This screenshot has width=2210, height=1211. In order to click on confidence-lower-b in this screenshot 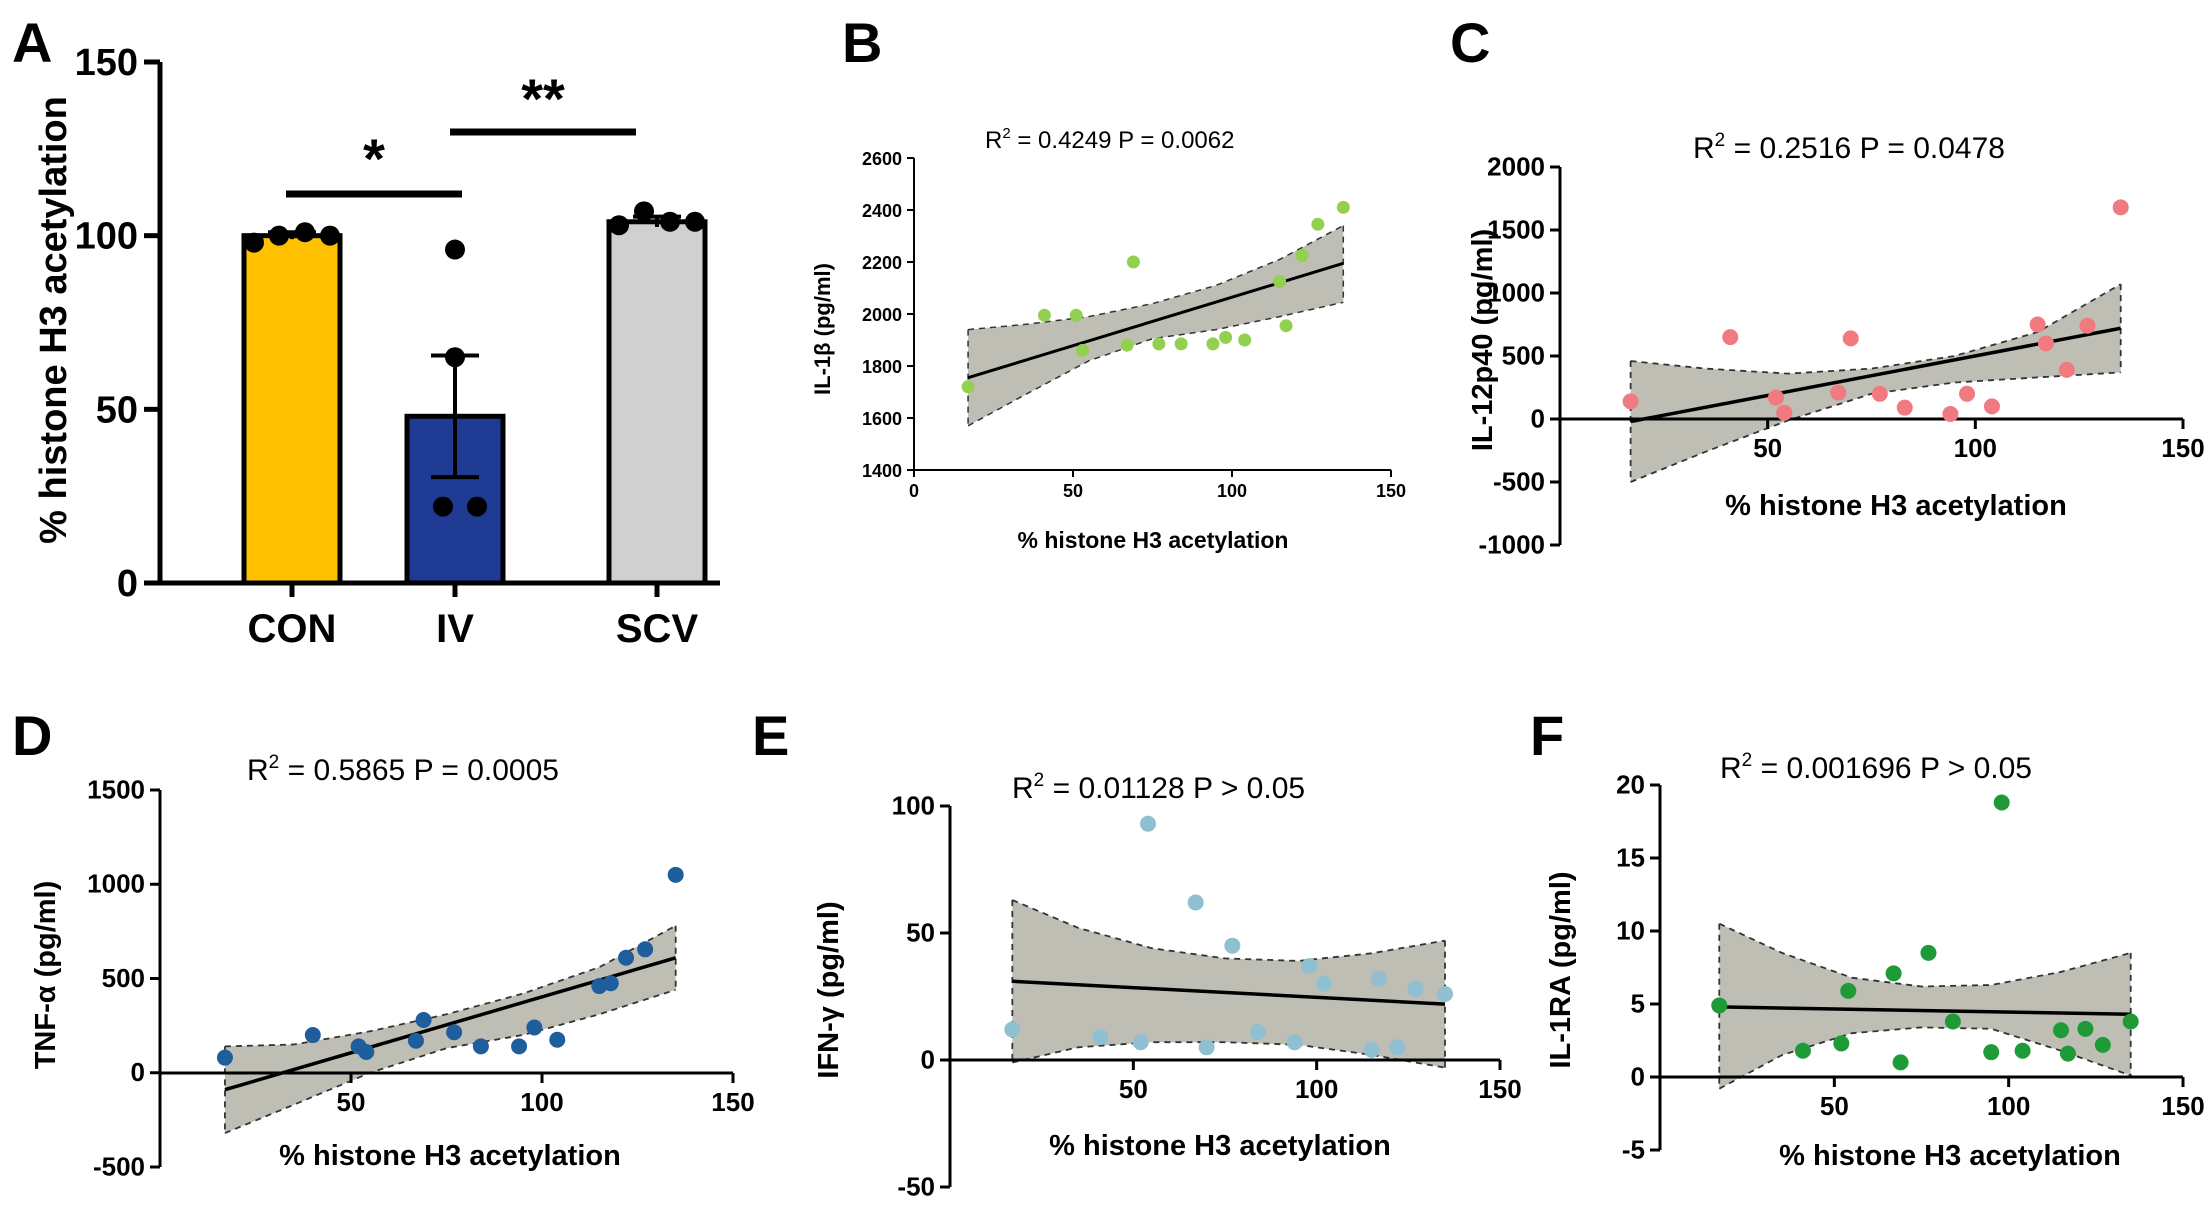, I will do `click(1155, 364)`.